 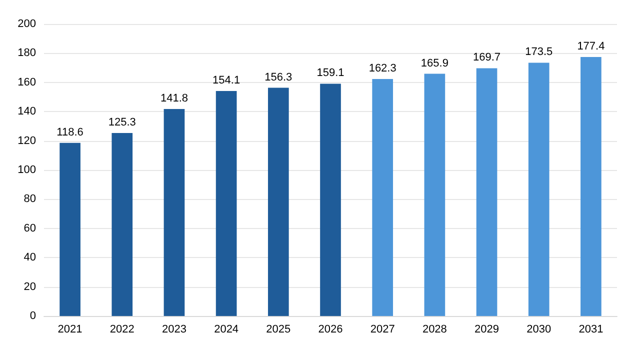 What do you see at coordinates (27, 24) in the screenshot?
I see `y-tick-label: 200` at bounding box center [27, 24].